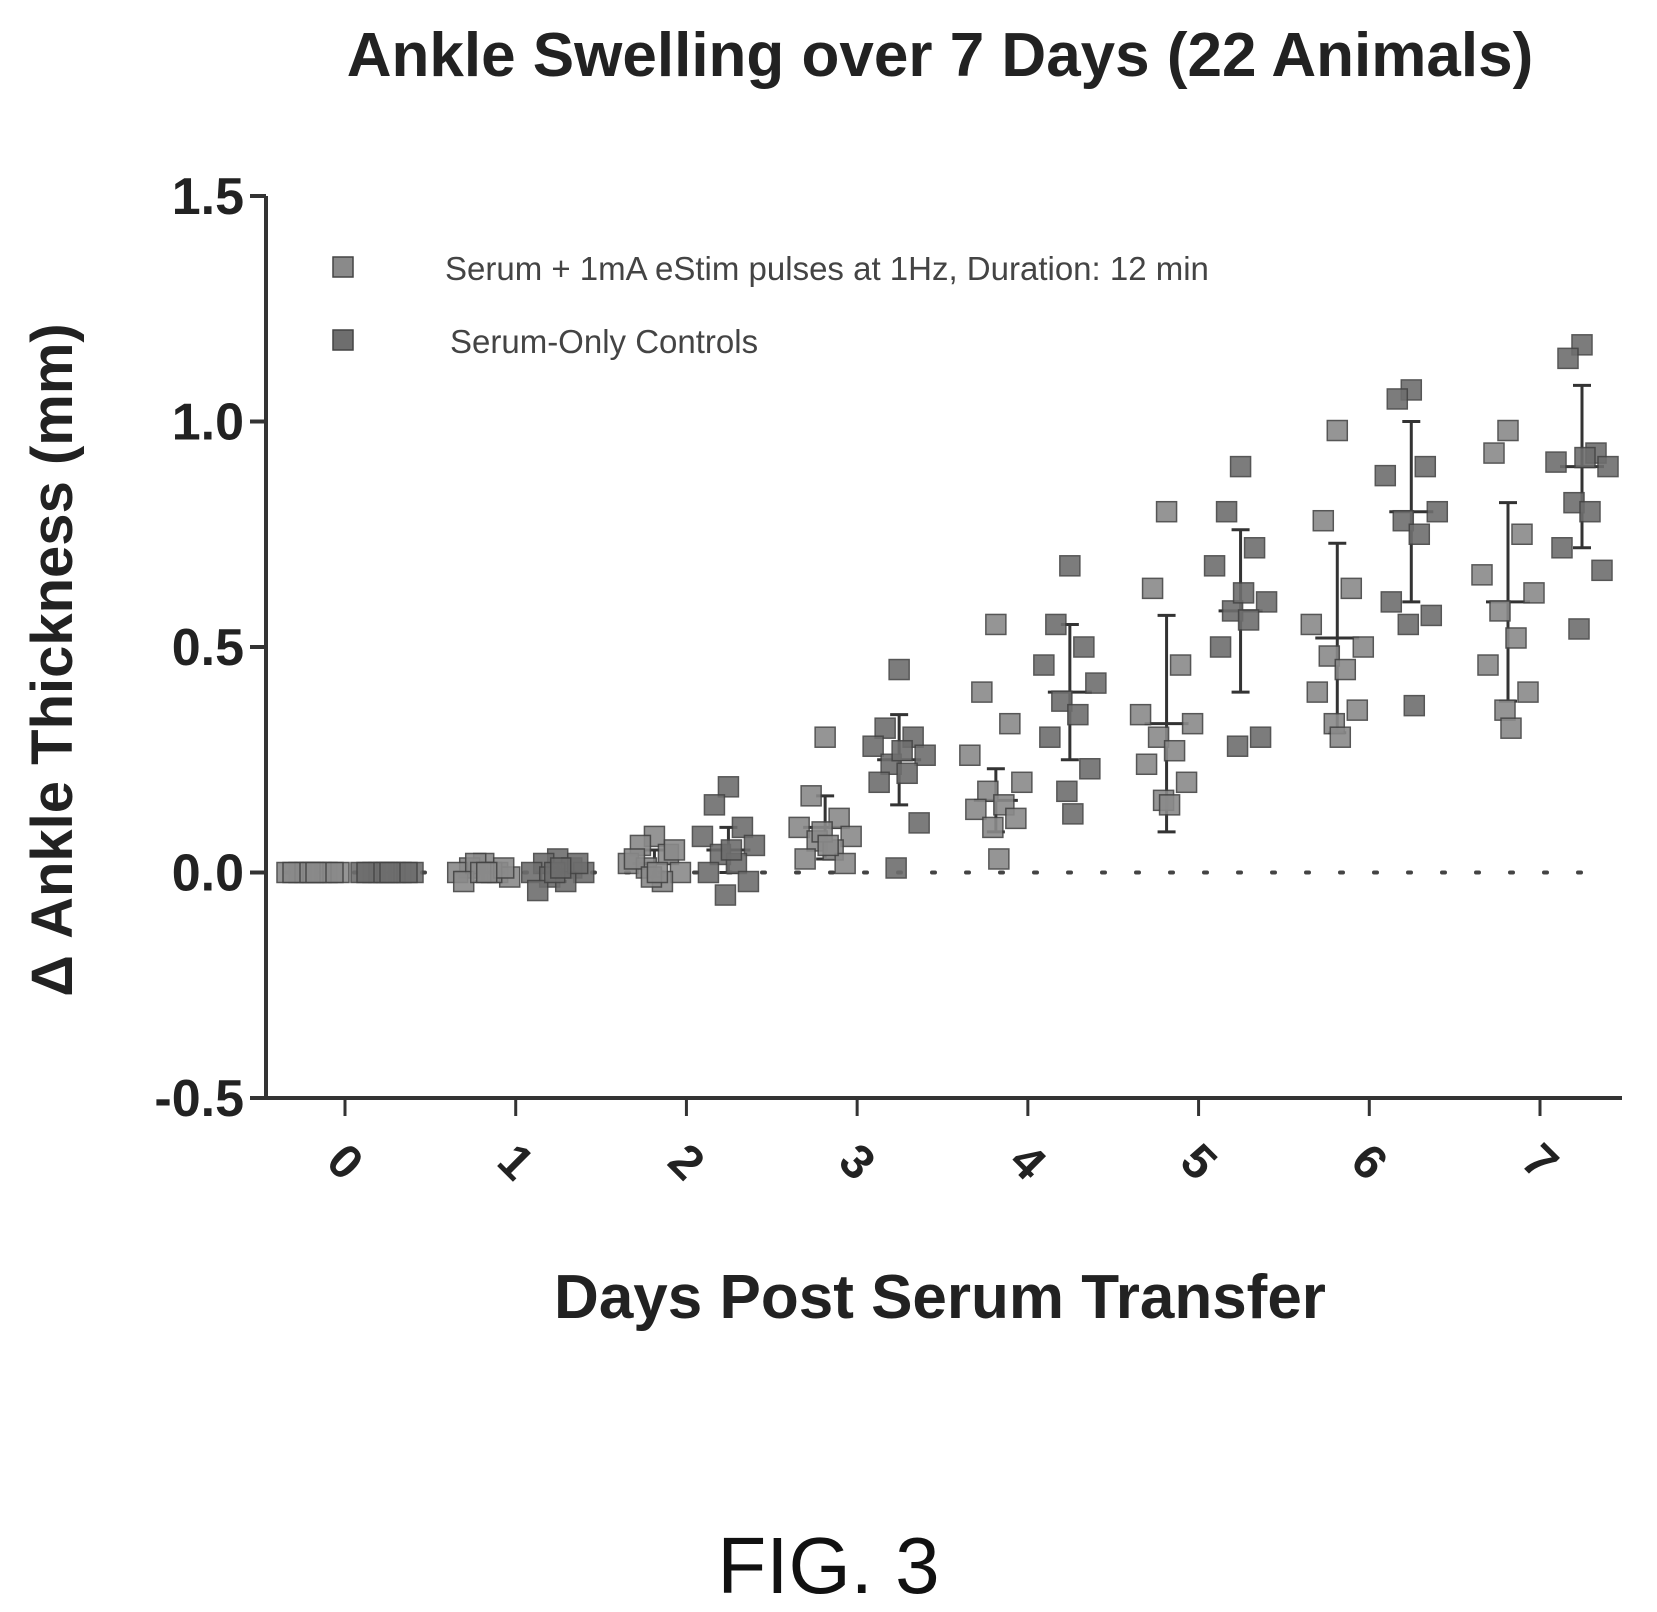 The height and width of the screenshot is (1612, 1657). I want to click on x-tick-label: 7, so click(1539, 1162).